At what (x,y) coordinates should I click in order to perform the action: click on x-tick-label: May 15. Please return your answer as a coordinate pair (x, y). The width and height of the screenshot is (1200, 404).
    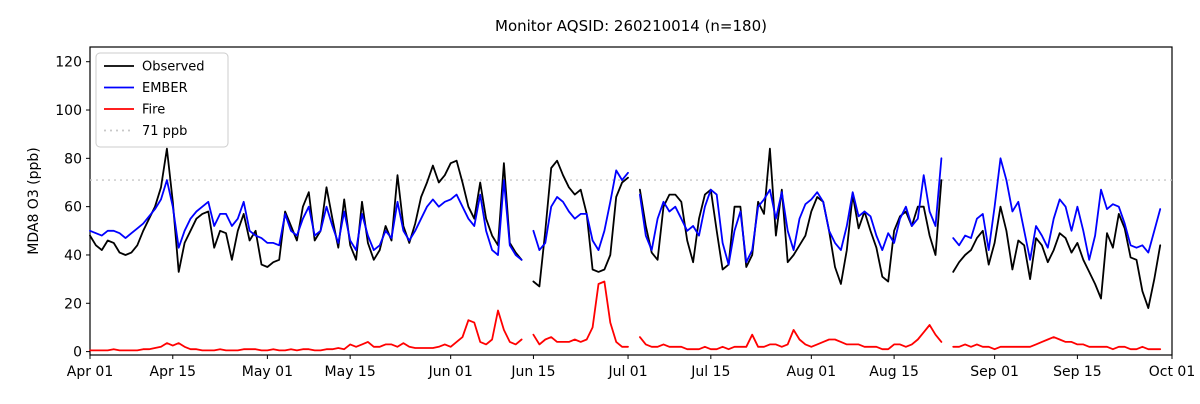
    Looking at the image, I should click on (350, 372).